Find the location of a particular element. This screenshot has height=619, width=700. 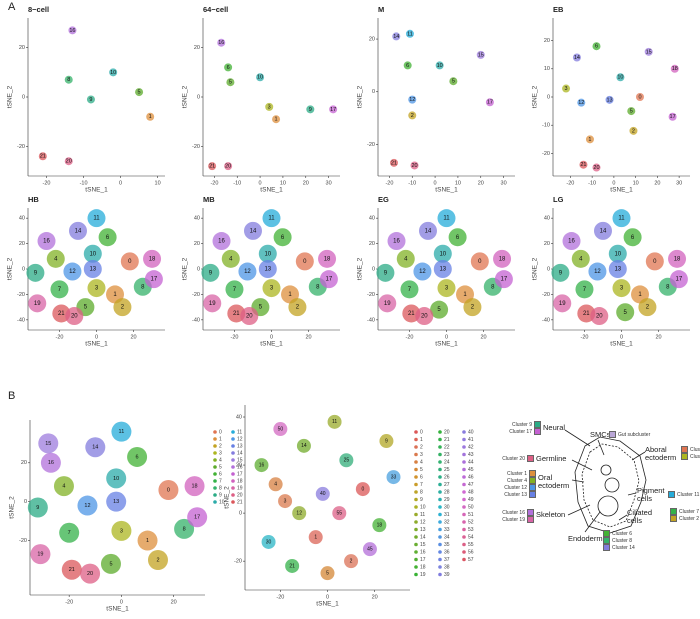

y-tick-label: -20 is located at coordinates (371, 295).